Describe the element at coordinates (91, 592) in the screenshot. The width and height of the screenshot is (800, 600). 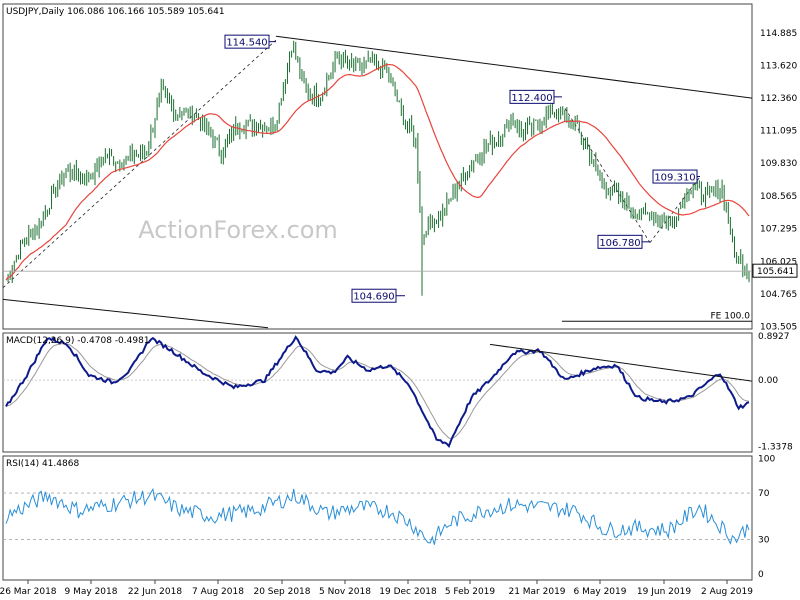
I see `x-tick-label: 9 May 2018` at that location.